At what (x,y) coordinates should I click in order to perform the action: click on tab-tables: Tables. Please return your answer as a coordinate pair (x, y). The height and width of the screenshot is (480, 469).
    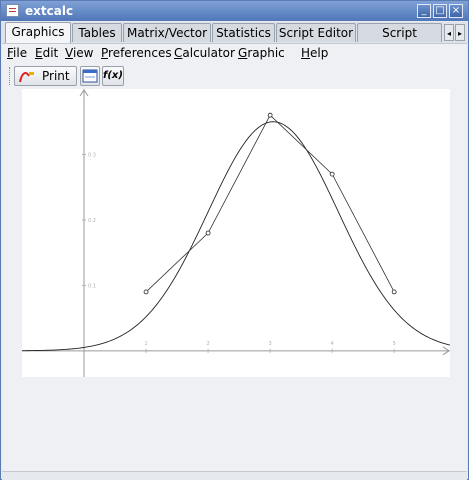
    Looking at the image, I should click on (97, 32).